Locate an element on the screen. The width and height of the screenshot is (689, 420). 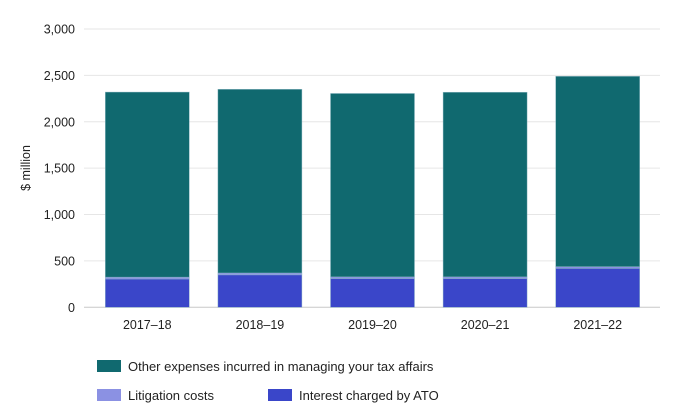
x-tick-label: 2018–19 is located at coordinates (260, 325).